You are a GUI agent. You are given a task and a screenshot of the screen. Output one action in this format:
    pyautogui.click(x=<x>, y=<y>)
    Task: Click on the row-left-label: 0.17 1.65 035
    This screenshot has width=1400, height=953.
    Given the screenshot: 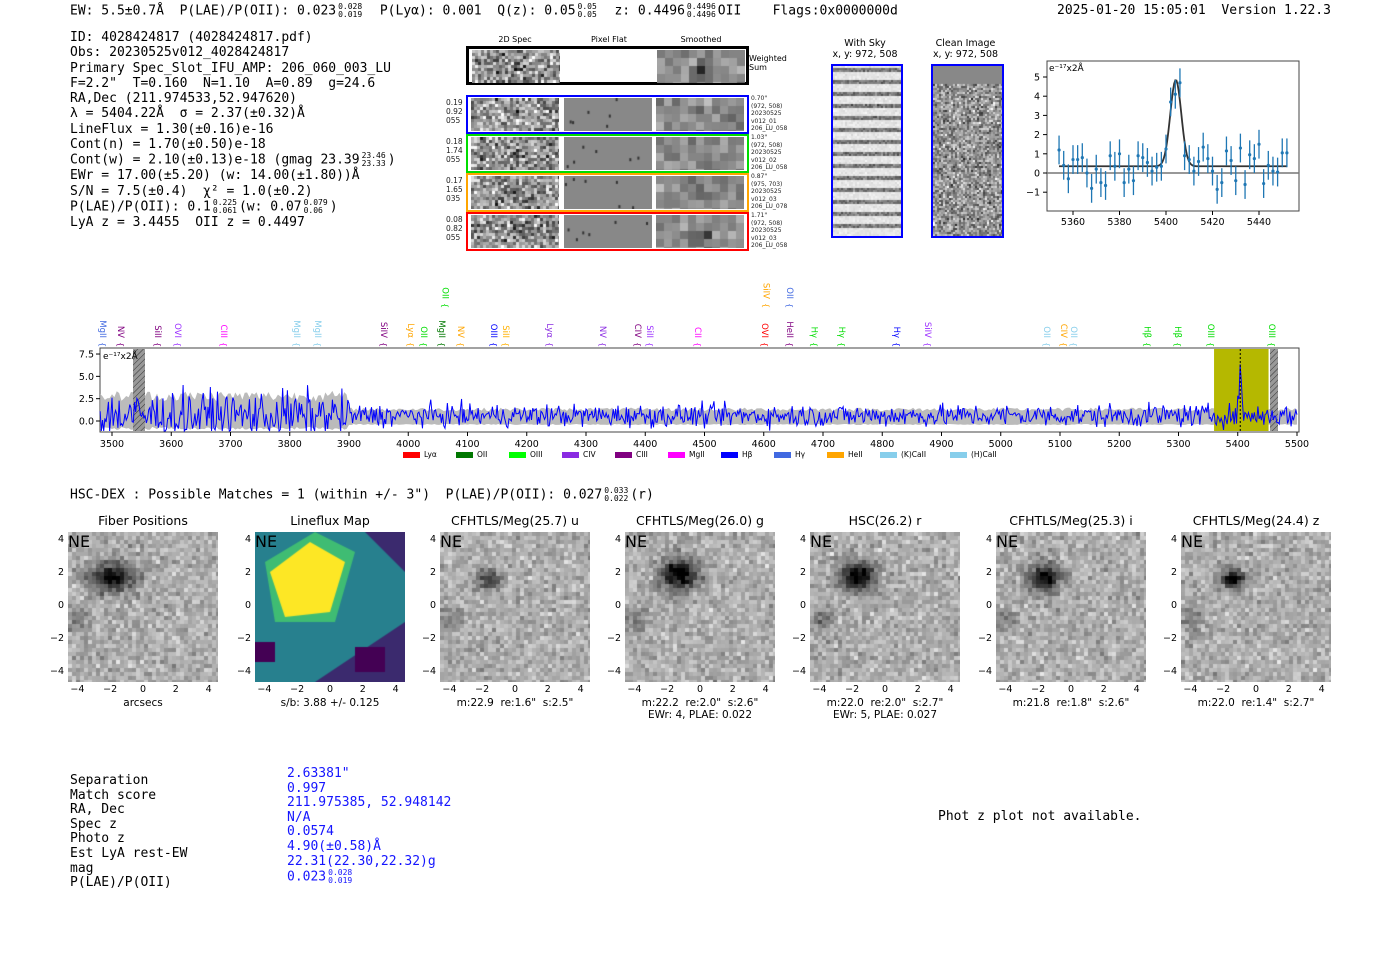 What is the action you would take?
    pyautogui.click(x=454, y=189)
    